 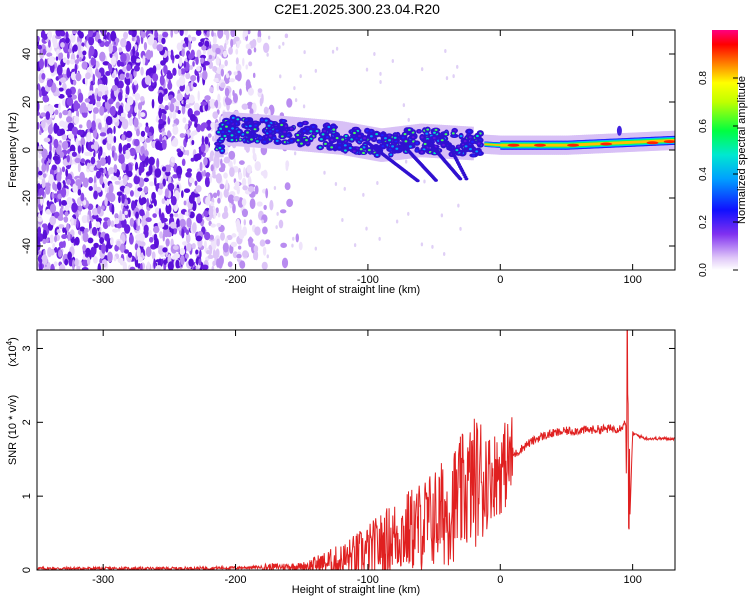 What do you see at coordinates (356, 290) in the screenshot?
I see `spectrogram-x-label: Height of straight line (km)` at bounding box center [356, 290].